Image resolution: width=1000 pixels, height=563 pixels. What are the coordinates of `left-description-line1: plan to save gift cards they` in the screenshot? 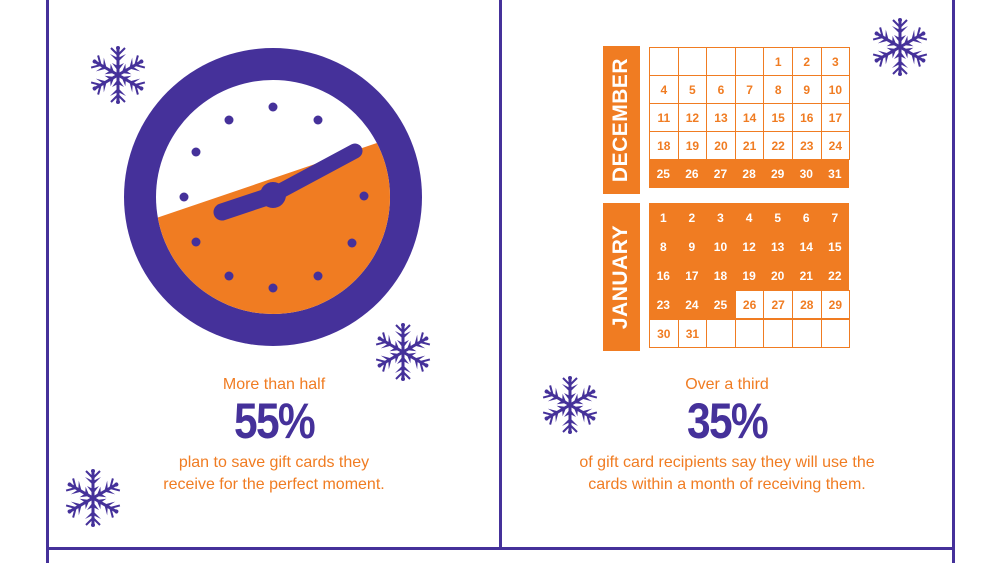 It's located at (274, 462).